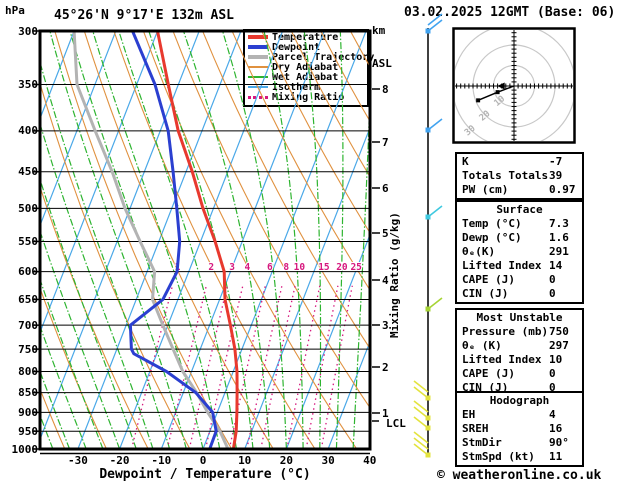 The image size is (629, 486). I want to click on panel-row-label: StmSpd (kt), so click(498, 456).